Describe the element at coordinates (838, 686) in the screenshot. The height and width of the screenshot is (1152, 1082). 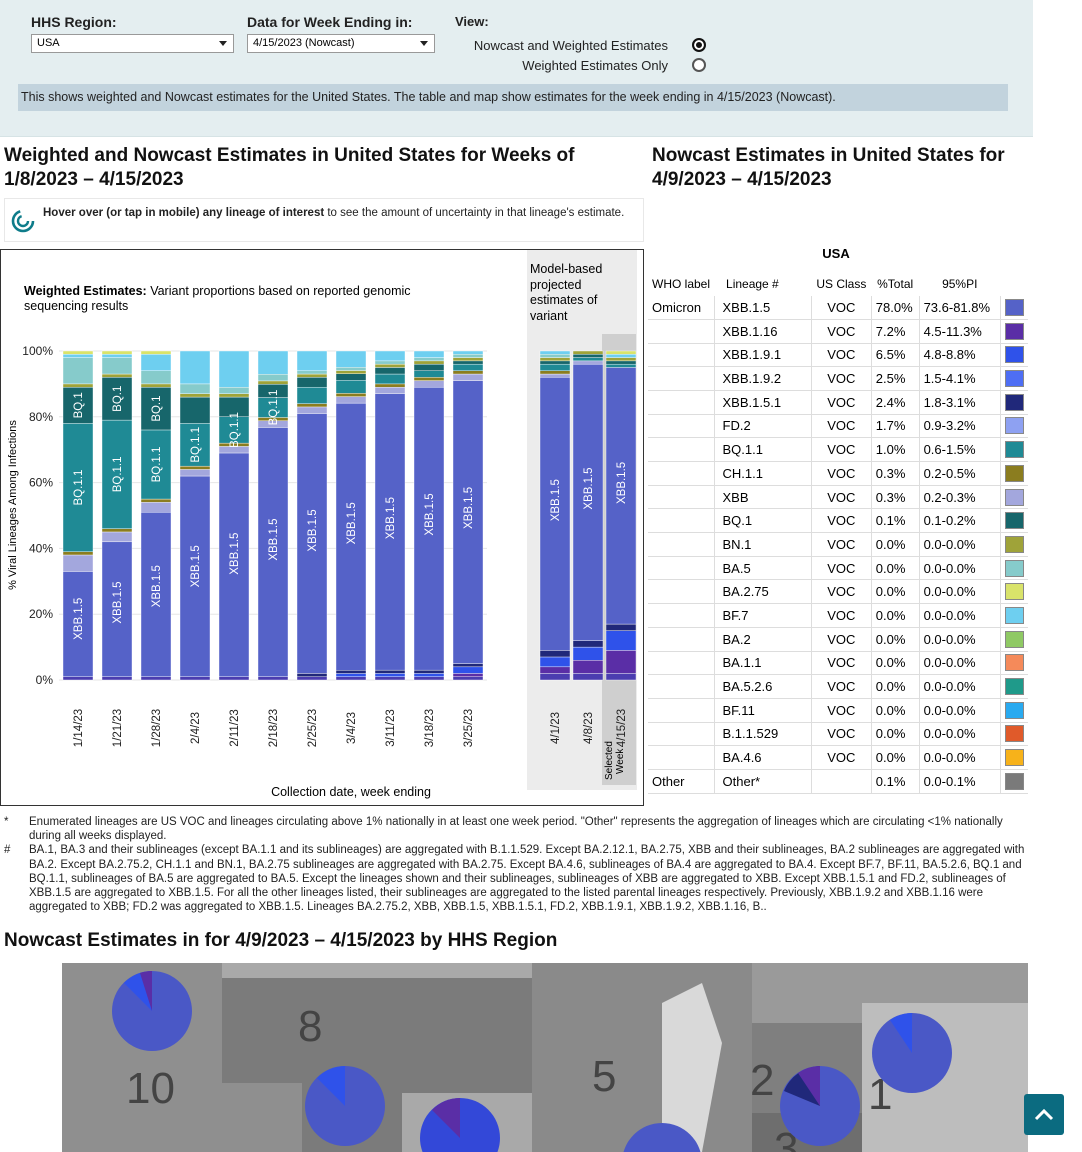
I see `table-row: BA.5.2.6 VOC 0.0% 0.0-0.0%` at that location.